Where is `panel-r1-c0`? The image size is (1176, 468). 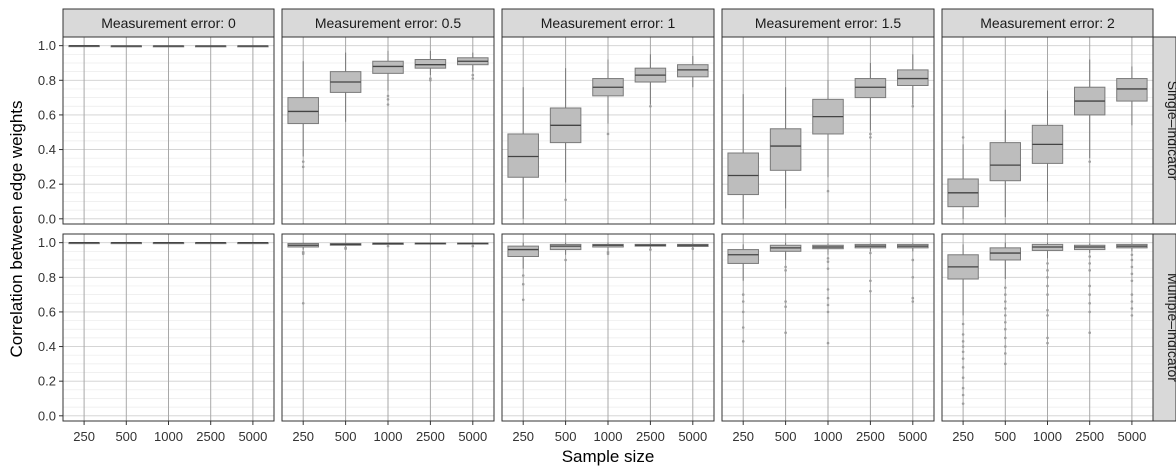
panel-r1-c0 is located at coordinates (168, 327).